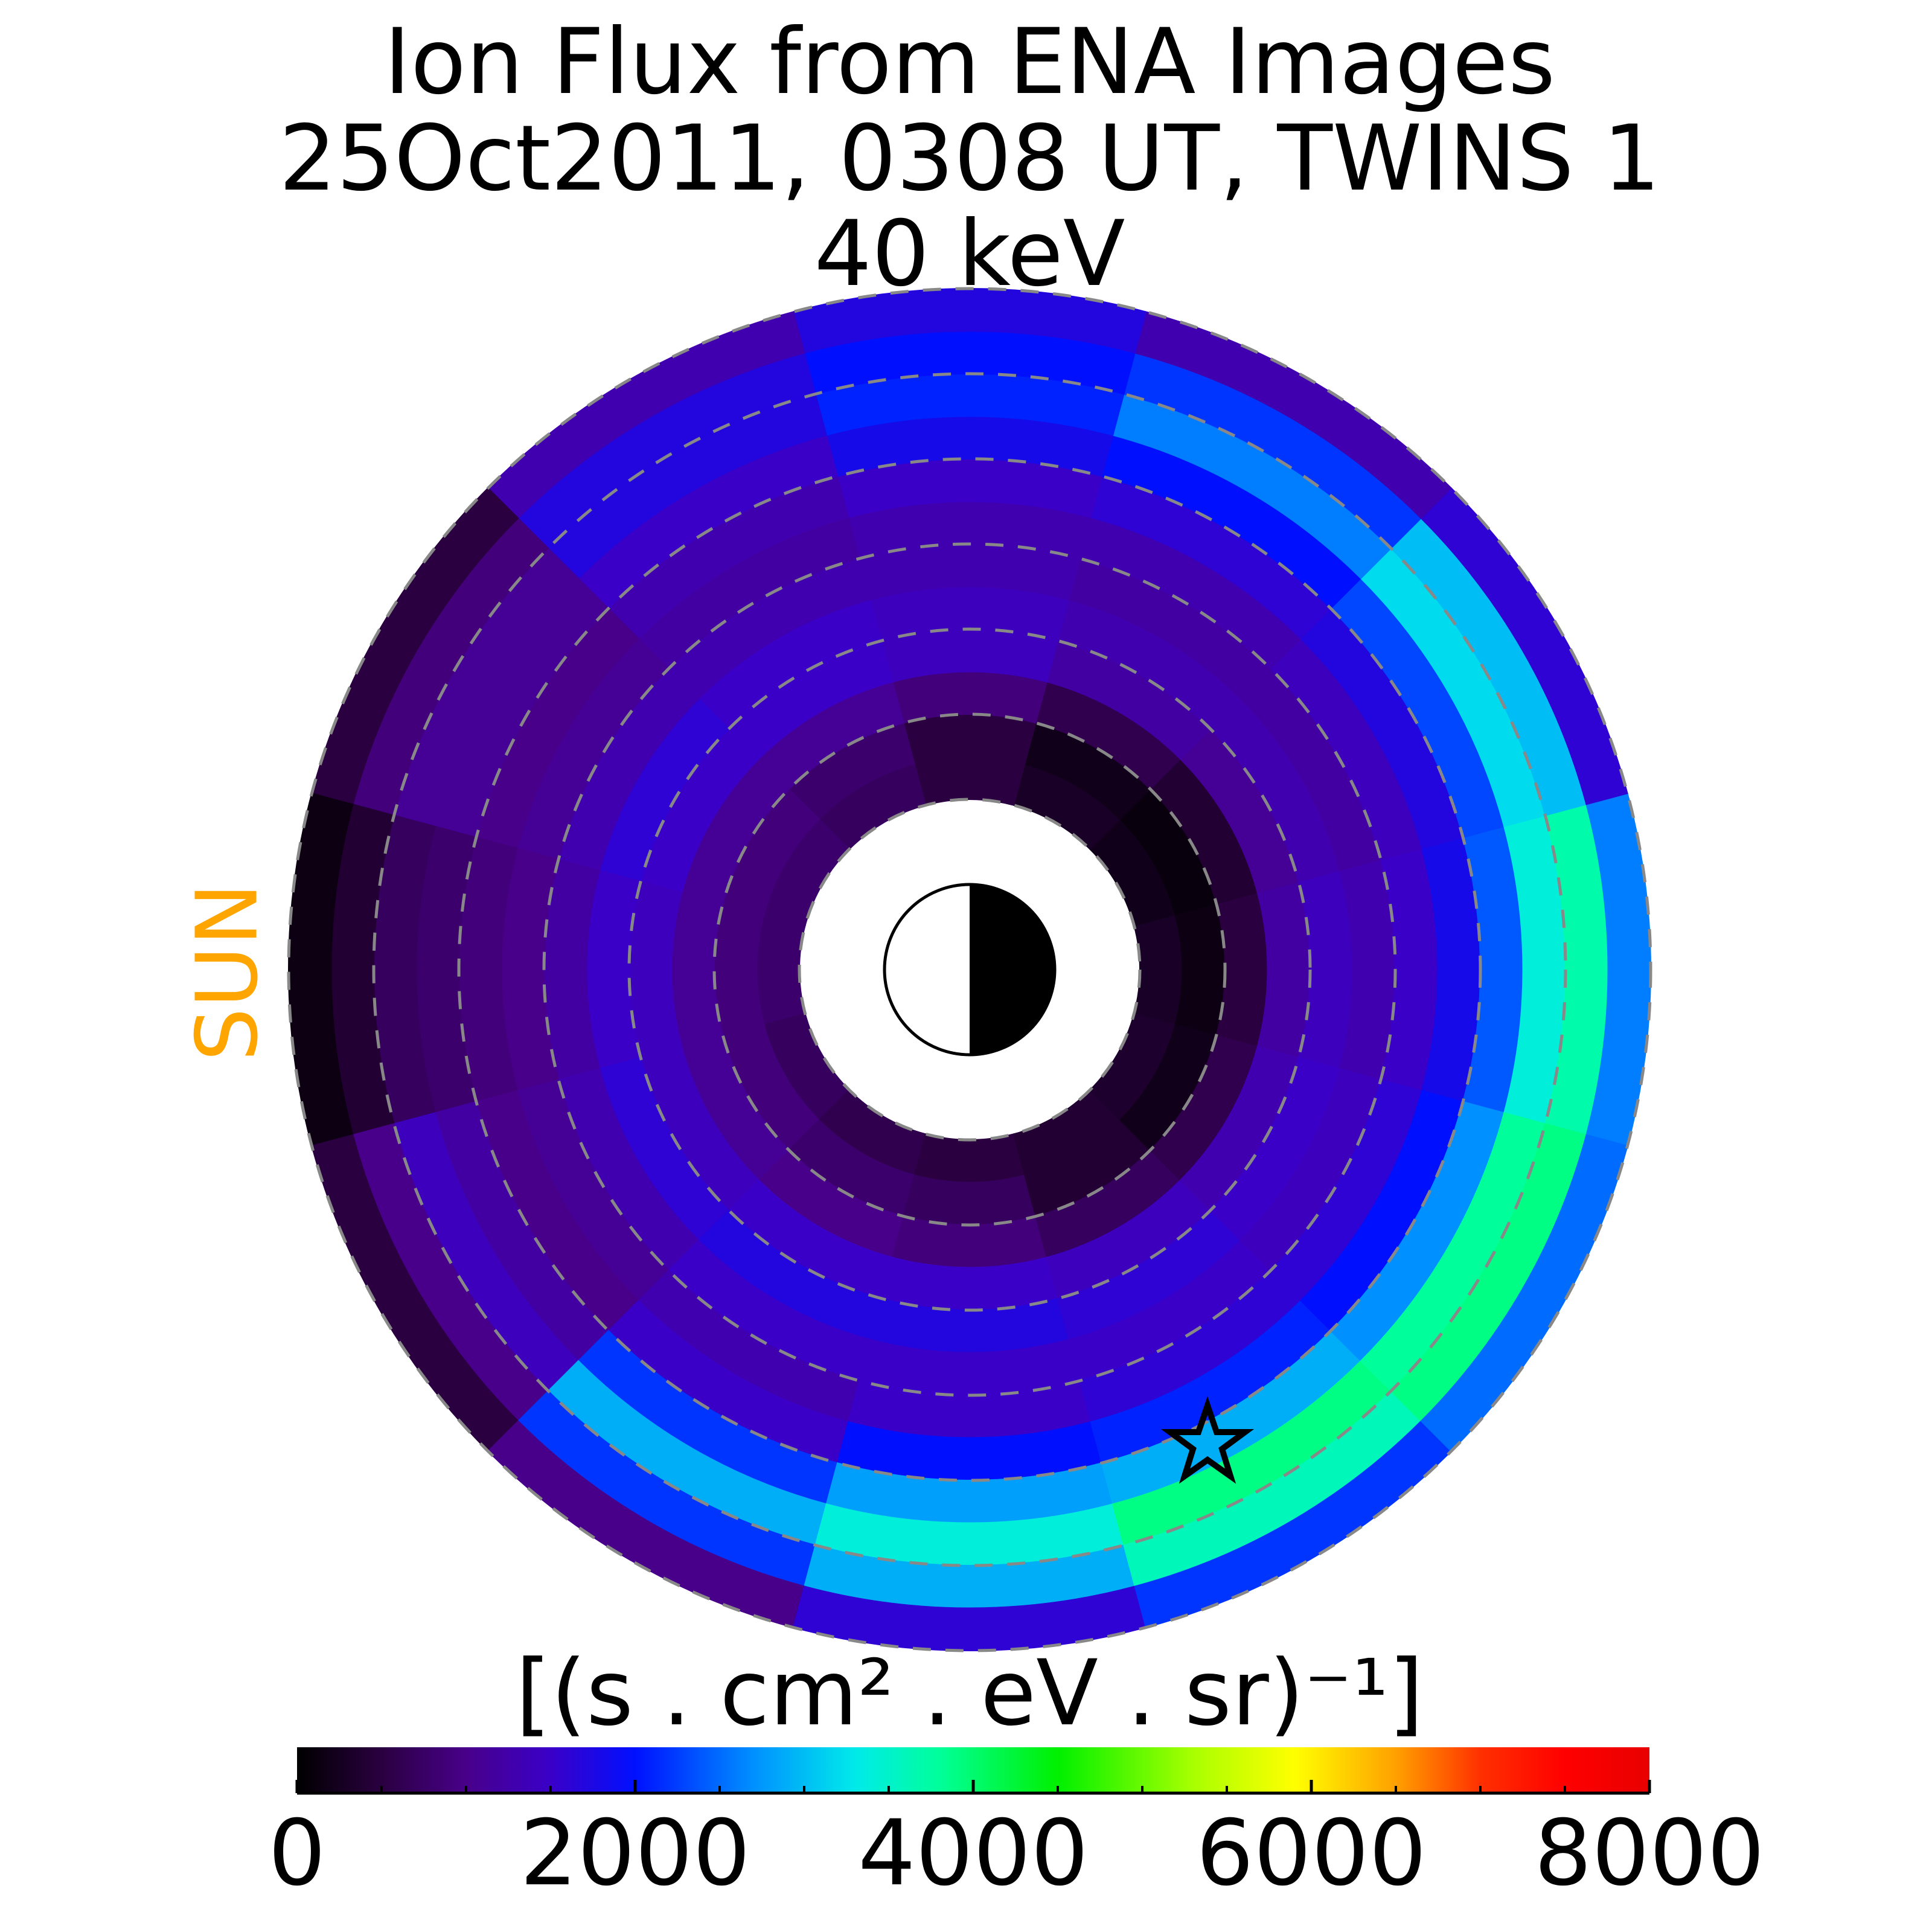 This screenshot has height=1932, width=1932. I want to click on earth, so click(970, 970).